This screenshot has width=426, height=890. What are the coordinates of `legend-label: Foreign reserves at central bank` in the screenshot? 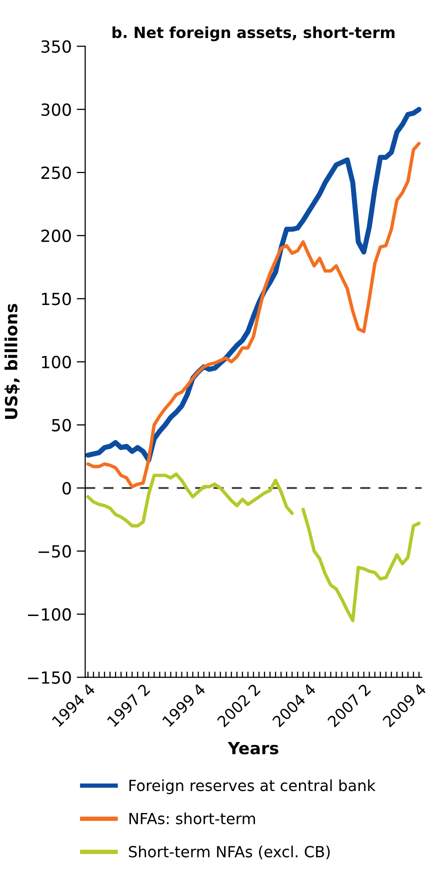 It's located at (252, 786).